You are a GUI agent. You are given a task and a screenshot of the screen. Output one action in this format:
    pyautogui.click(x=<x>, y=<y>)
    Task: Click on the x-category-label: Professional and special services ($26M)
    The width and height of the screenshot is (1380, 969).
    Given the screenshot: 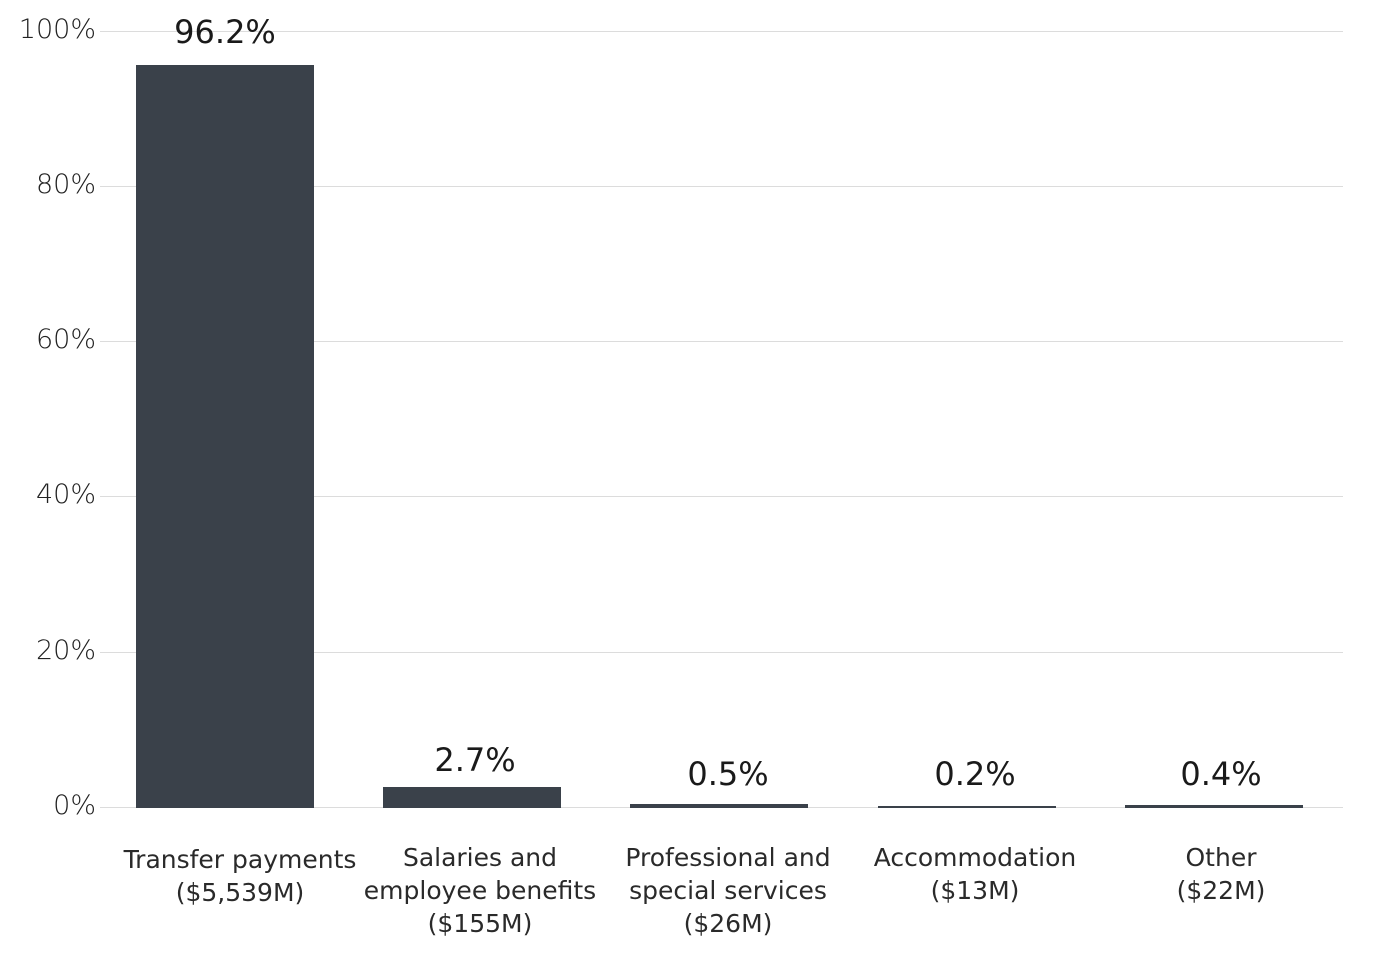 What is the action you would take?
    pyautogui.click(x=728, y=890)
    